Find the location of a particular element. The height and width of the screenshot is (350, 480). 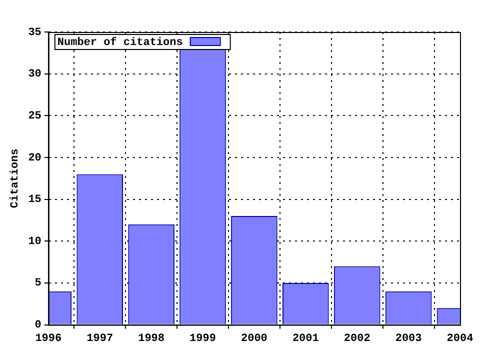

y-tick-label: 30 is located at coordinates (35, 74).